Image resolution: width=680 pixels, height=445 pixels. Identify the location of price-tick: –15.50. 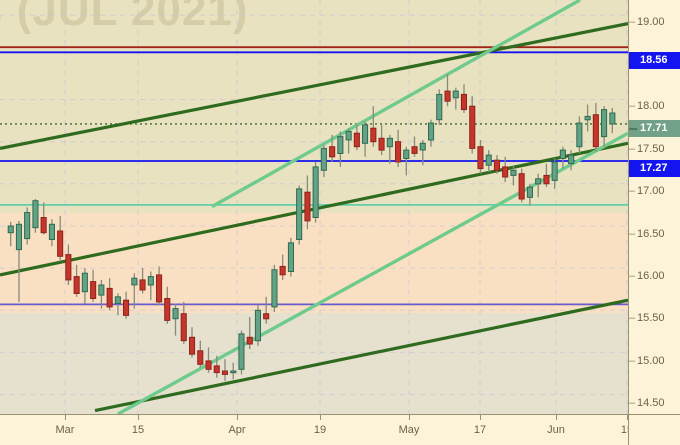
(654, 318).